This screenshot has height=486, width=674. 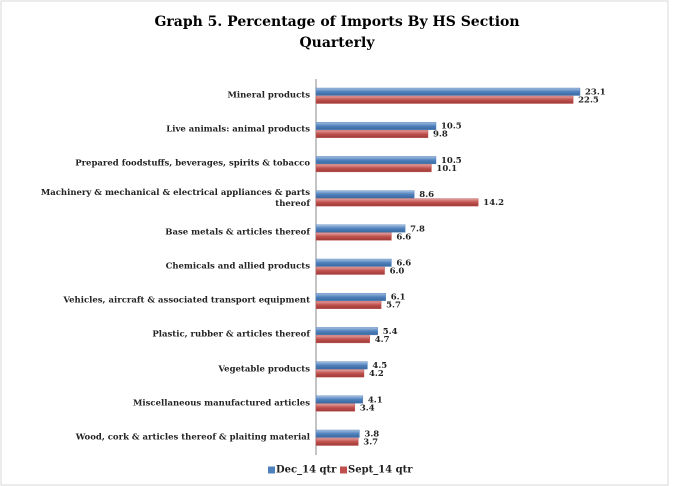 I want to click on value-label: 22.5, so click(x=588, y=101).